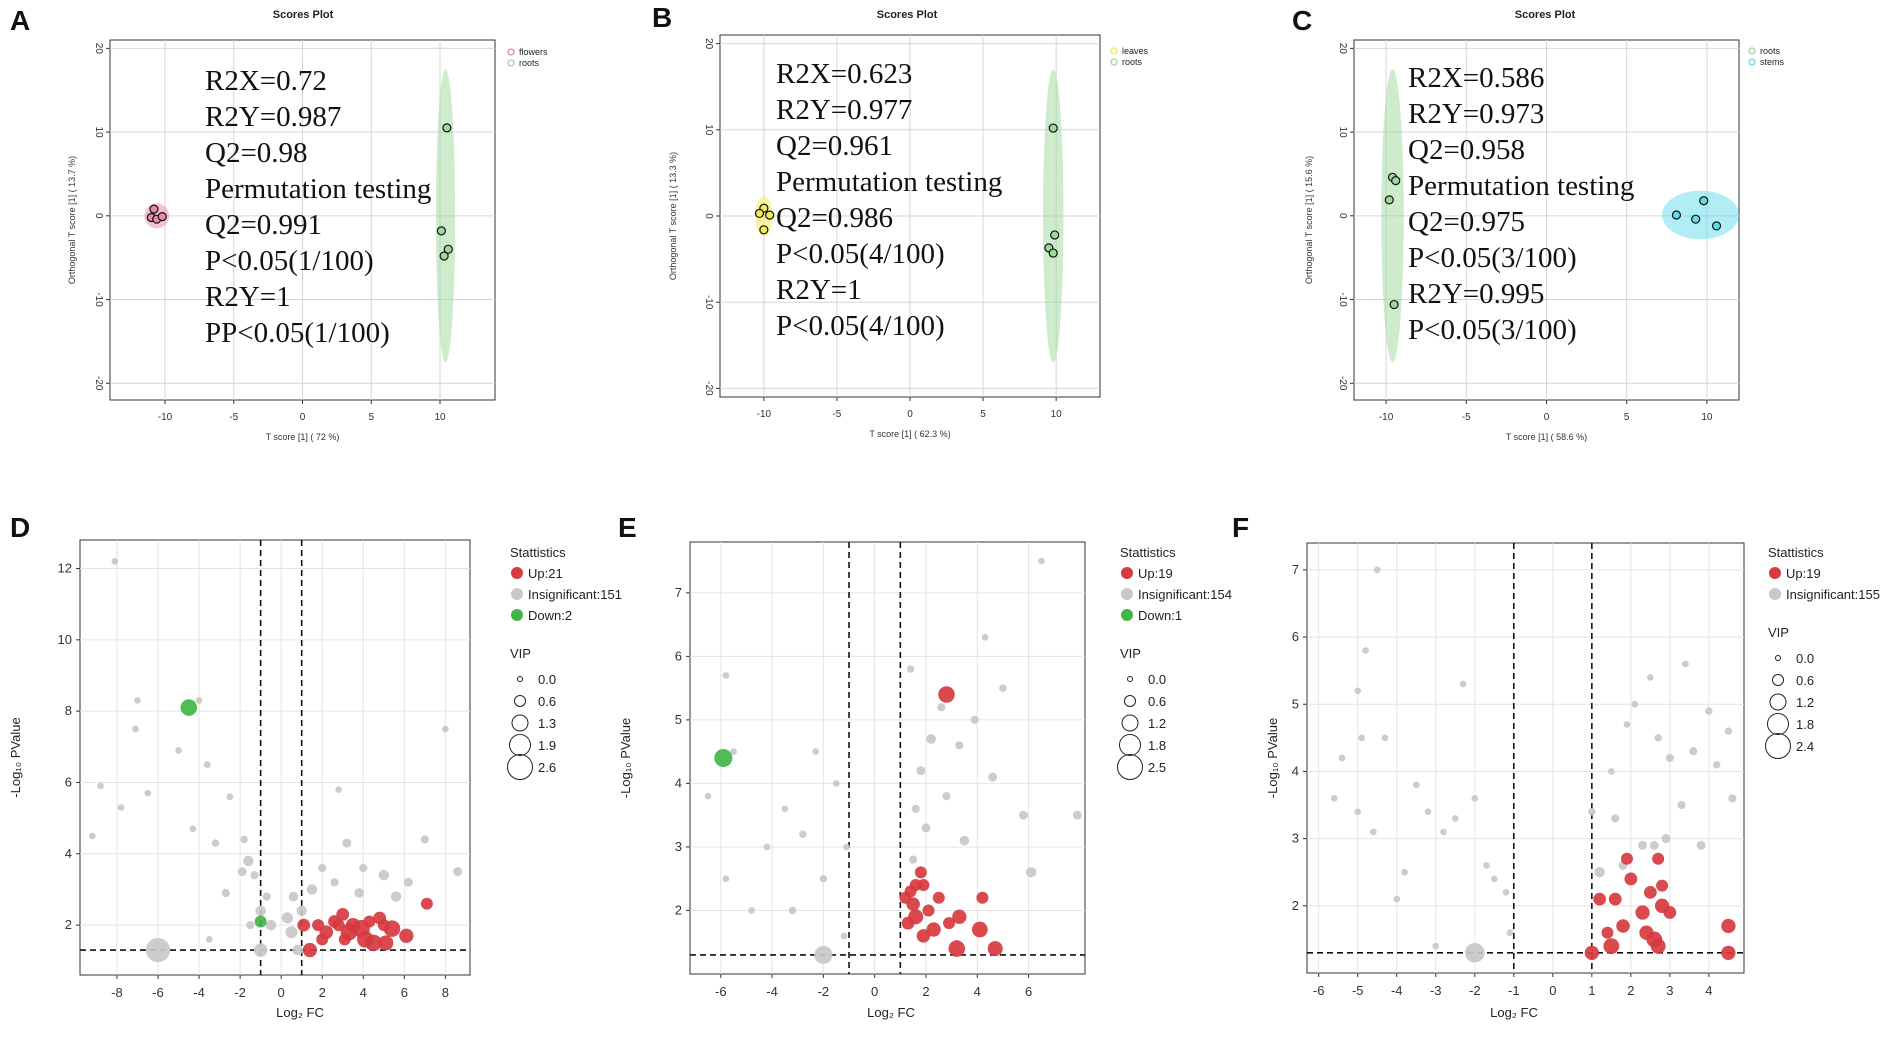 The width and height of the screenshot is (1902, 1037). Describe the element at coordinates (162, 217) in the screenshot. I see `data-point-flowers` at that location.